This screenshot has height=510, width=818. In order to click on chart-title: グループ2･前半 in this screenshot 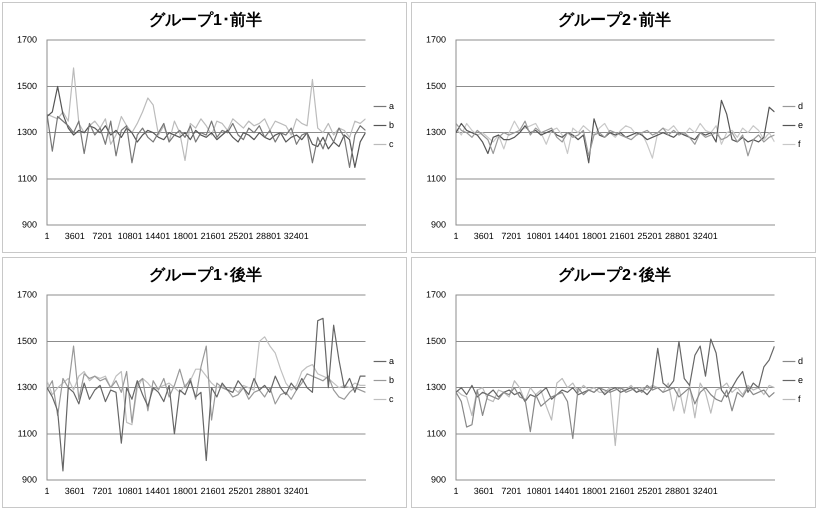, I will do `click(614, 20)`.